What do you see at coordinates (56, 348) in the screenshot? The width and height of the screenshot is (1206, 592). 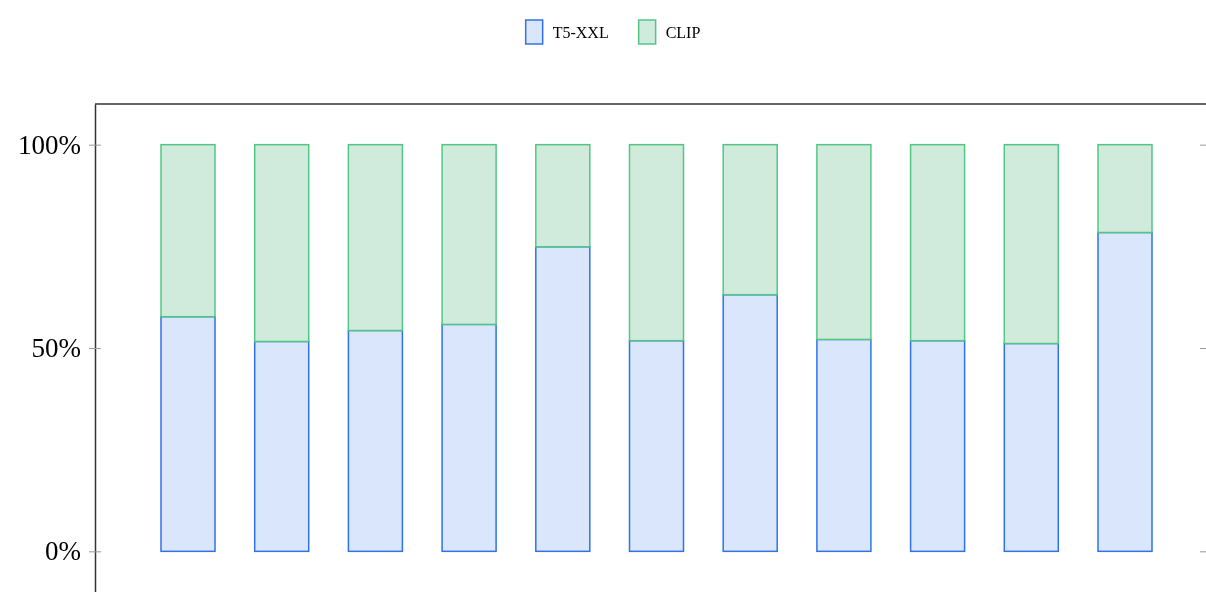 I see `y-tick-label: 50%` at bounding box center [56, 348].